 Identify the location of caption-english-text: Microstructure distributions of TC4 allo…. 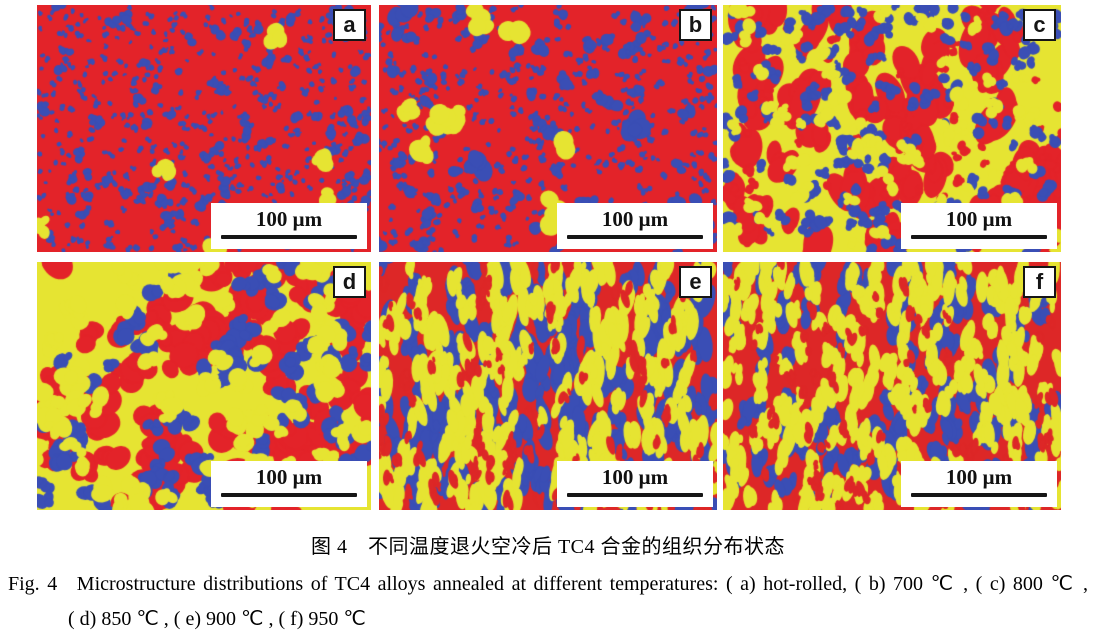
(582, 584).